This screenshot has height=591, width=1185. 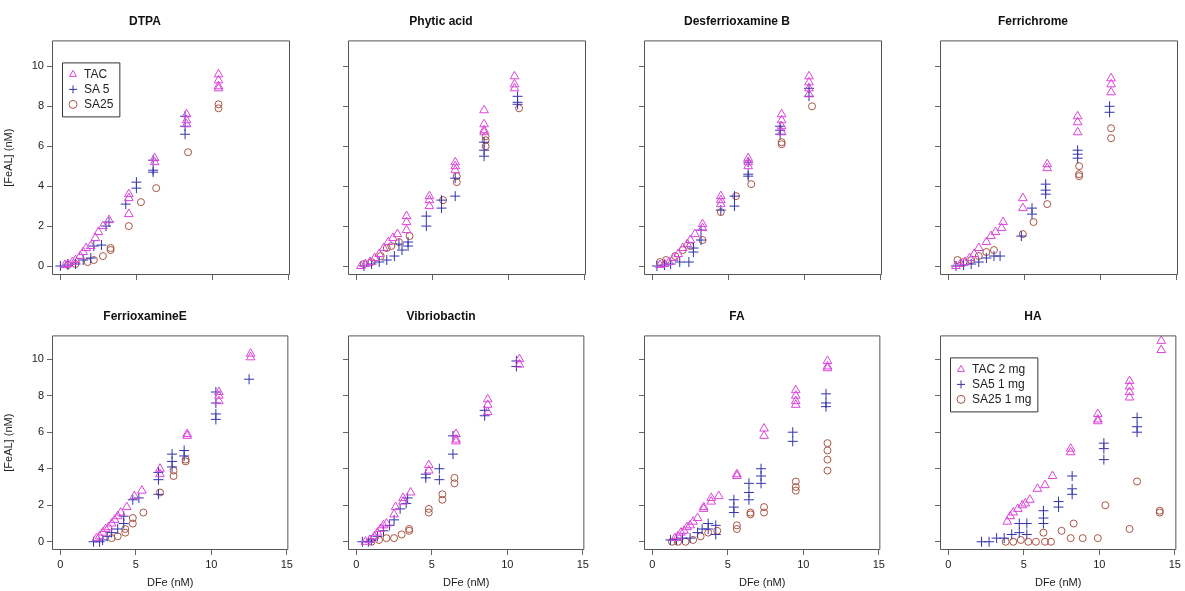 I want to click on legend-label: SA25 1 mg, so click(x=1002, y=398).